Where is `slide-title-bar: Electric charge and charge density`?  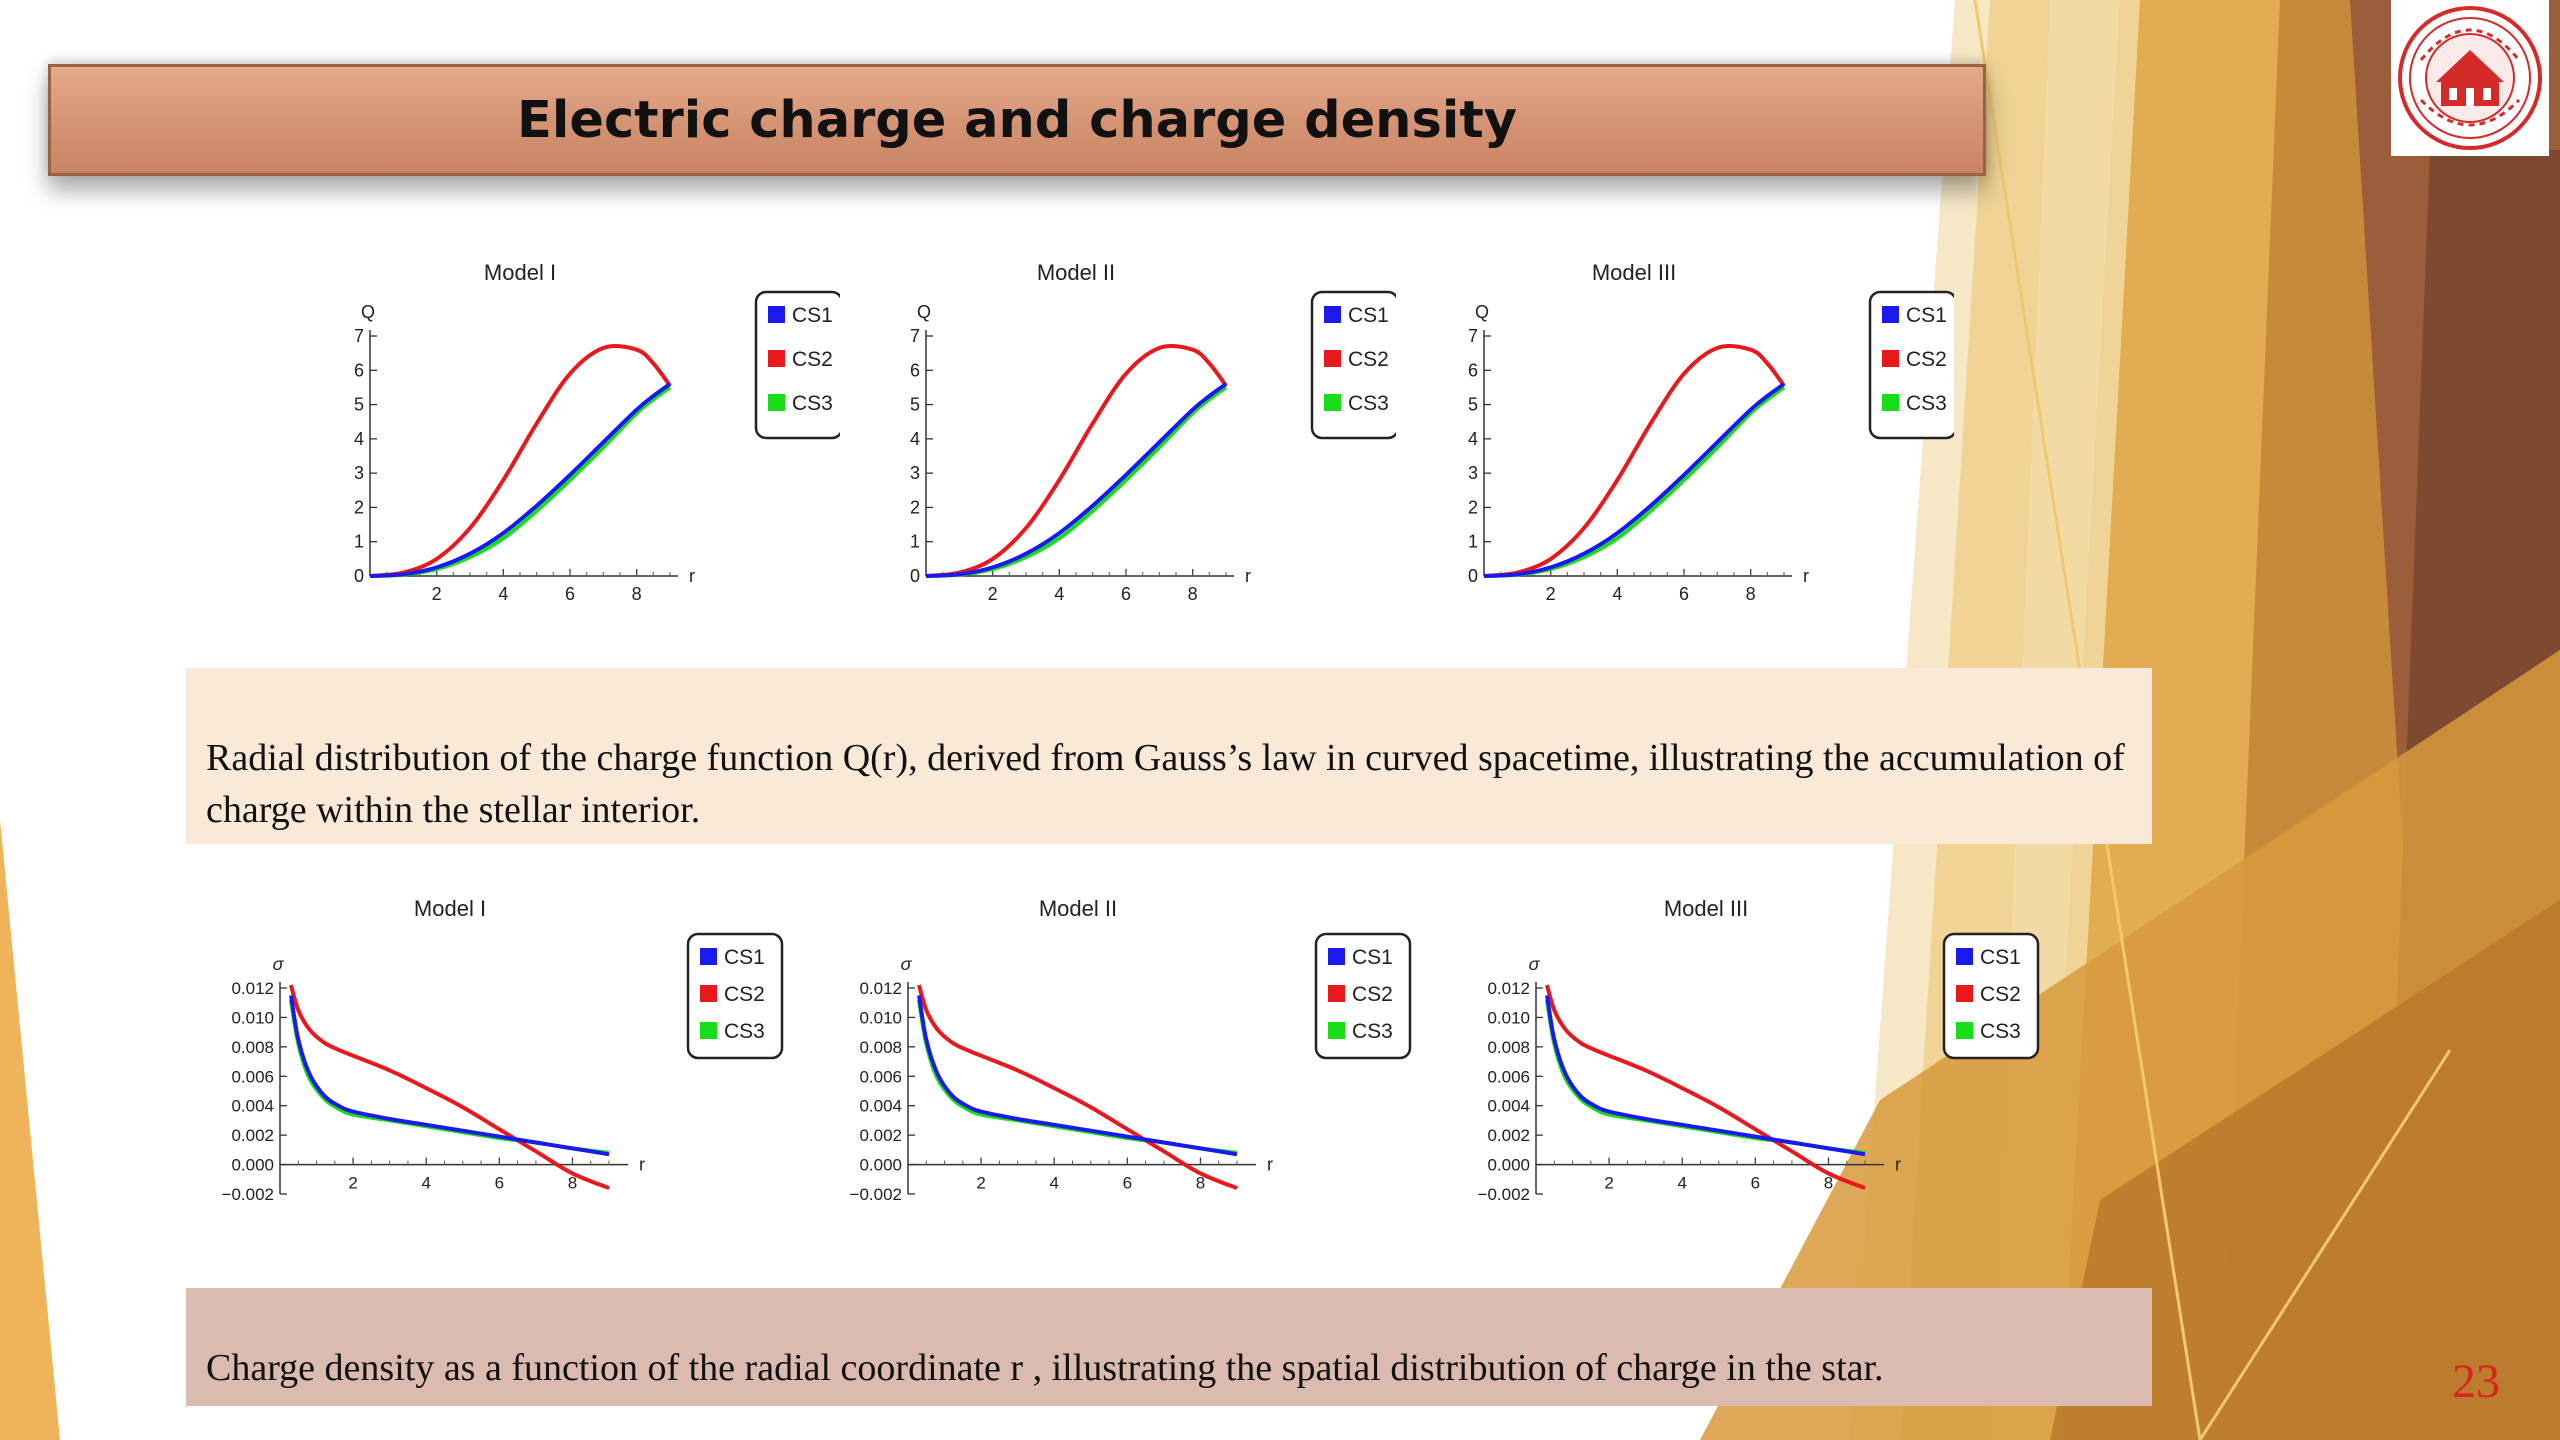
slide-title-bar: Electric charge and charge density is located at coordinates (1017, 120).